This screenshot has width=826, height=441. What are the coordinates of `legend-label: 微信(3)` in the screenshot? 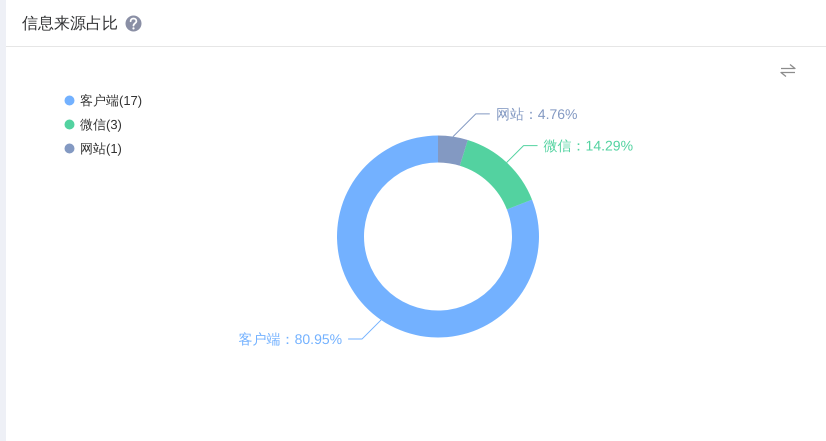 It's located at (101, 124).